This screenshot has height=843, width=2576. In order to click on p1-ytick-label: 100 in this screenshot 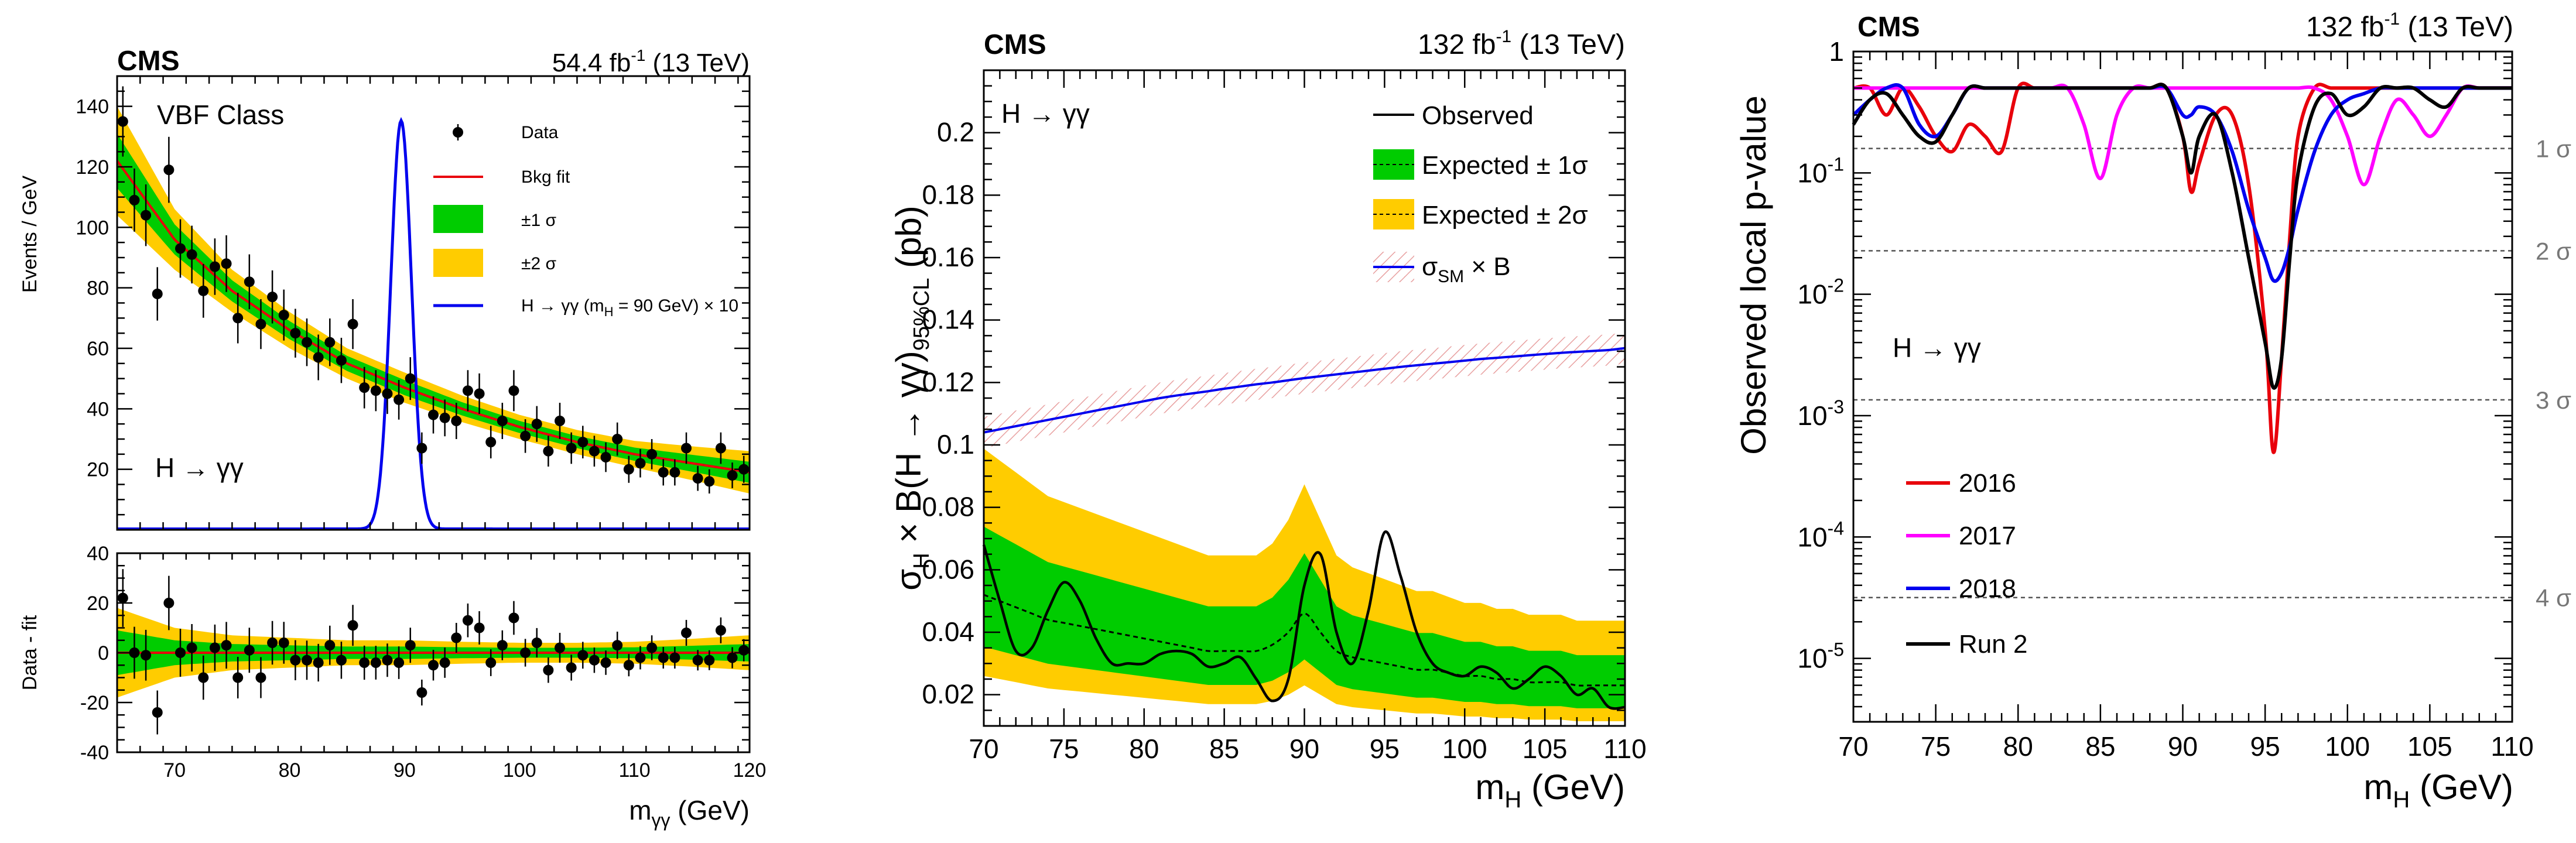, I will do `click(92, 228)`.